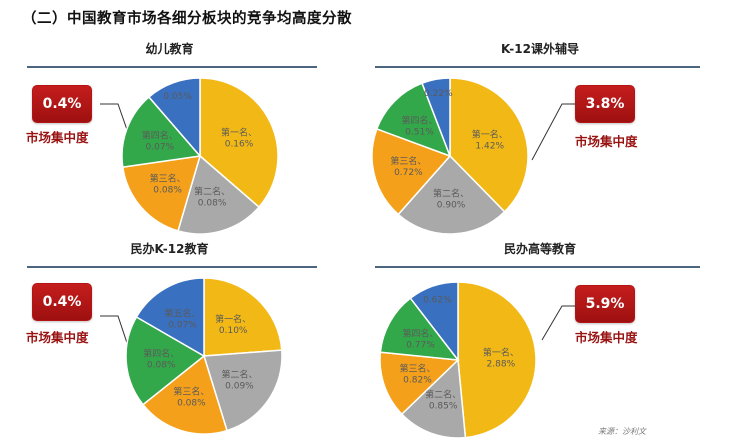  What do you see at coordinates (187, 19) in the screenshot?
I see `page-heading: （二）中国教育市场各细分板块的竞争均高度分散` at bounding box center [187, 19].